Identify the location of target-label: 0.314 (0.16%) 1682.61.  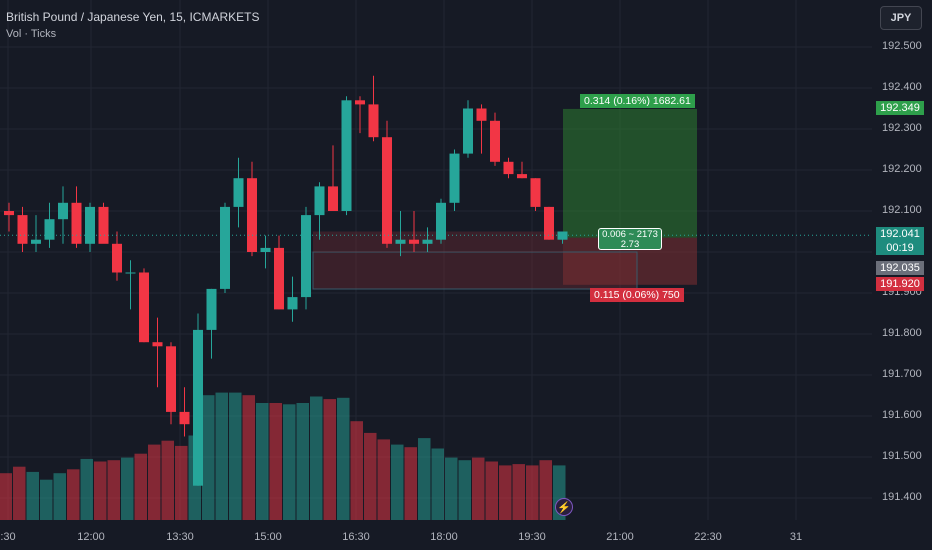
(637, 101).